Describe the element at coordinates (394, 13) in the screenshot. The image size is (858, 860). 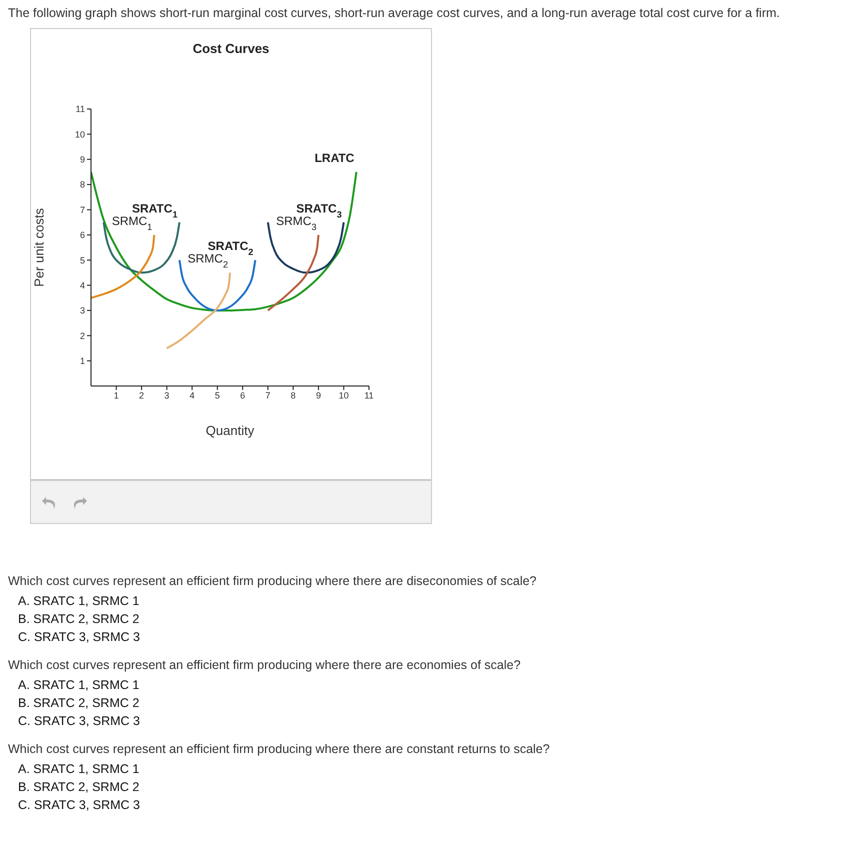
I see `text: The following graph shows short-run marginal cost curves, short-run average cost curves, and a long-run average total cost curve for a firm.` at that location.